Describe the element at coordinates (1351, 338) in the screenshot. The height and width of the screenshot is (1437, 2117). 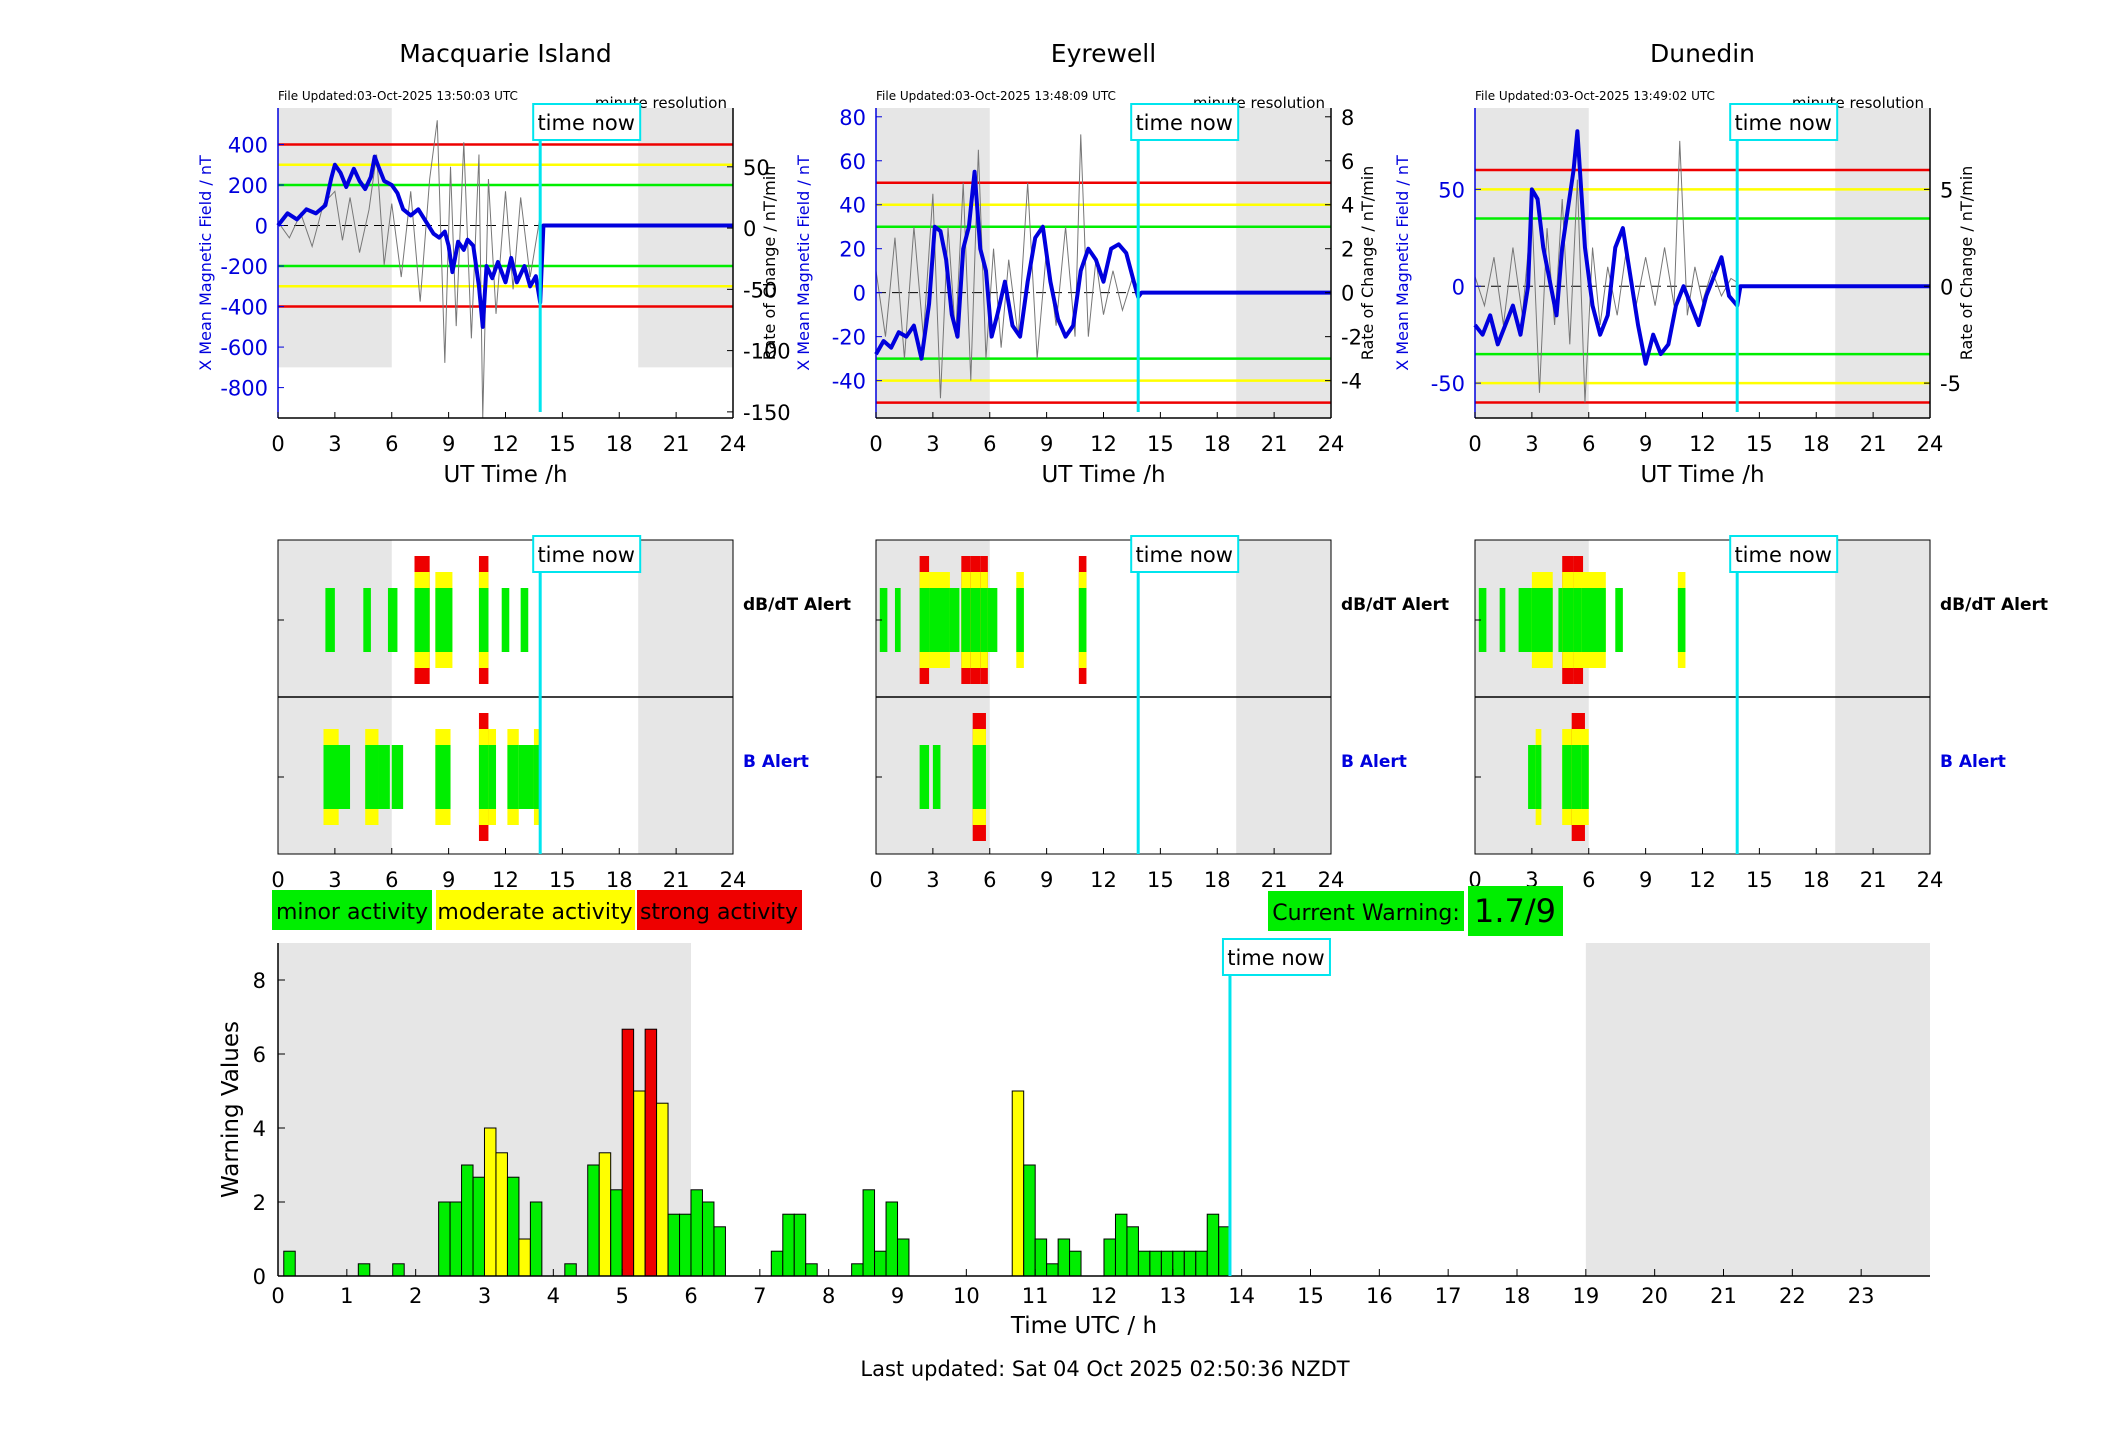
I see `ytick-right-label: -2` at that location.